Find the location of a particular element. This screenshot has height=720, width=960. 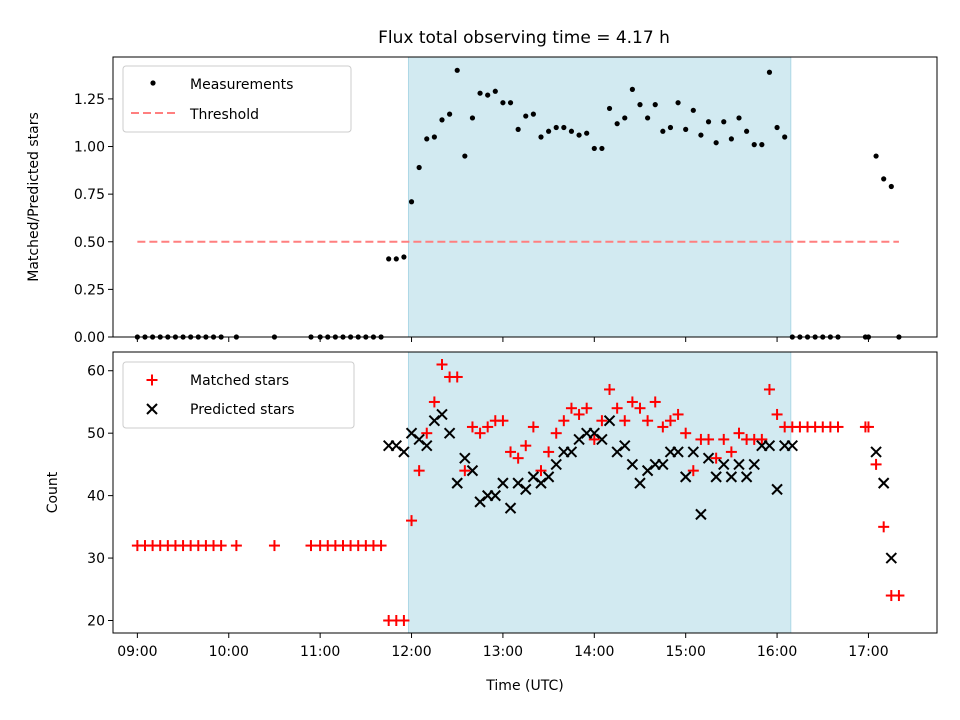

y-tick-label: 0.25 is located at coordinates (89, 290).